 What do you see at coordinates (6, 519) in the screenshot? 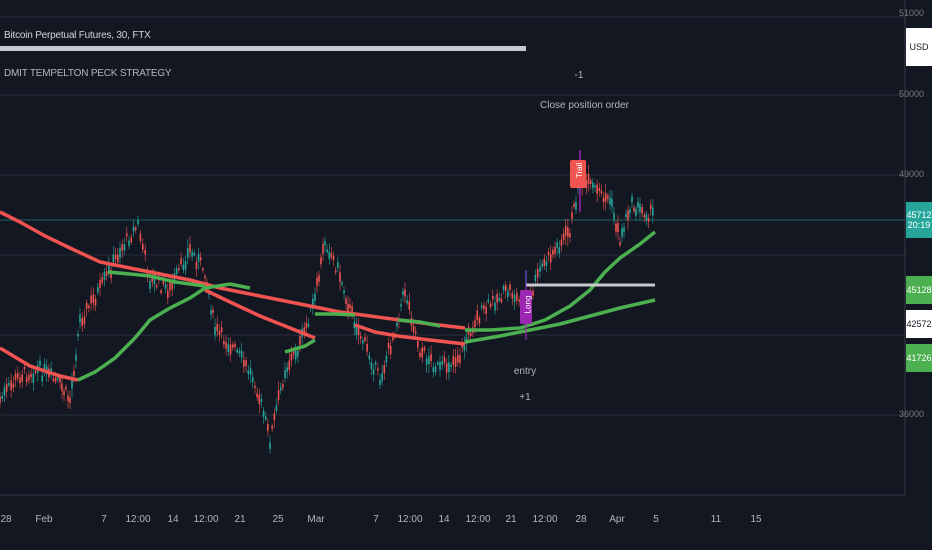
I see `time-tick: 28` at bounding box center [6, 519].